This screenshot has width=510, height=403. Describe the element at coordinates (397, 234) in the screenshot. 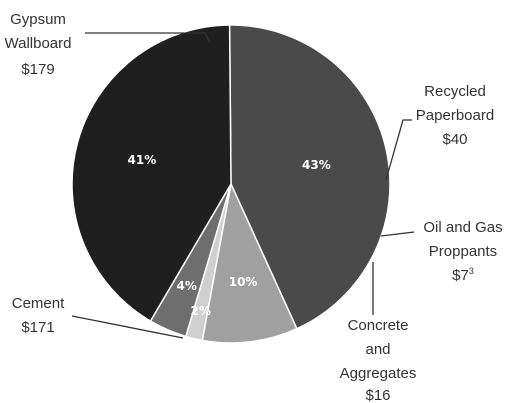

I see `leader-line-oil` at that location.